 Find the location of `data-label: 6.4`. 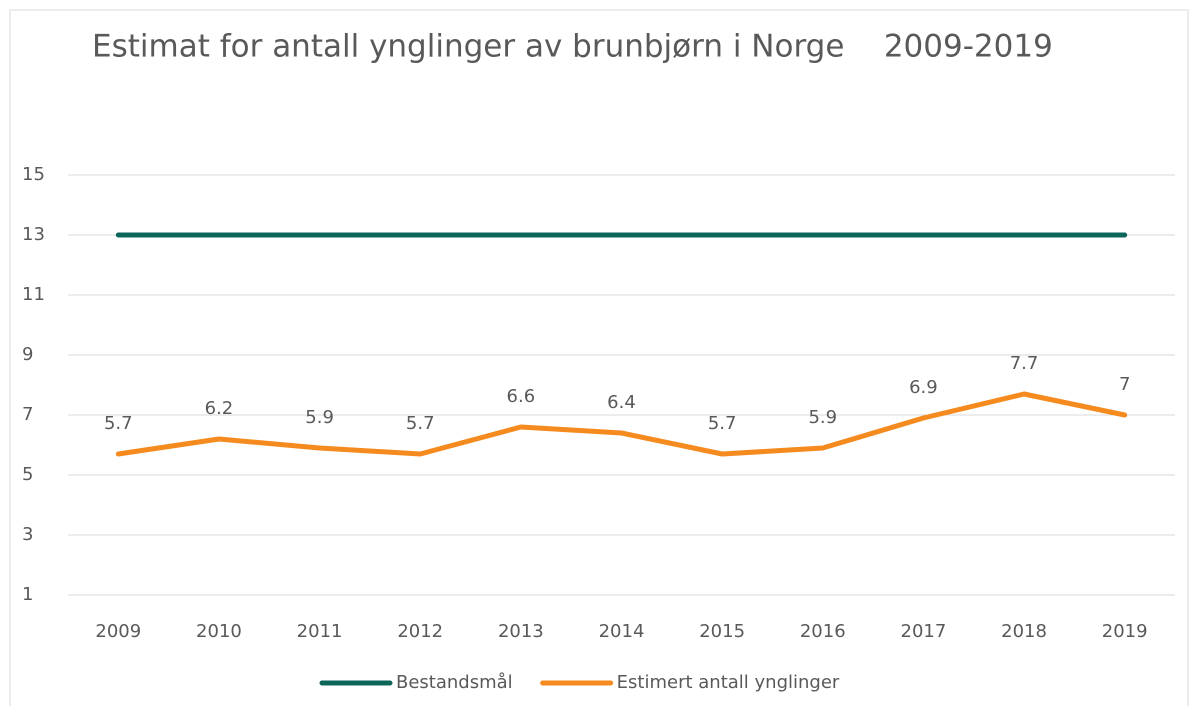

data-label: 6.4 is located at coordinates (621, 402).